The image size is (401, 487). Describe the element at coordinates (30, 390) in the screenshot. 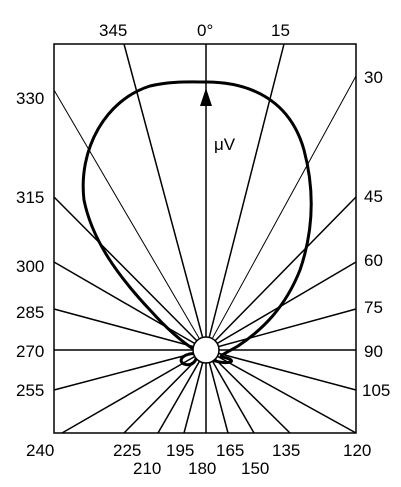

I see `label-255: 255` at that location.